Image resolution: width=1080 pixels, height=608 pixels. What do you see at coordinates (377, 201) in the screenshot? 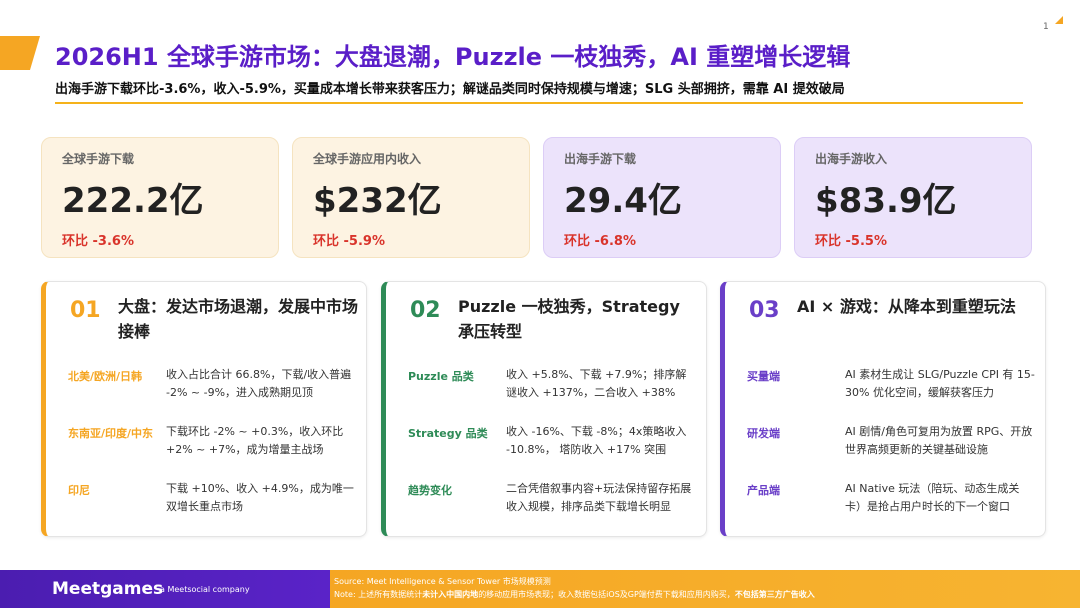
I see `kpi-value: $232亿` at bounding box center [377, 201].